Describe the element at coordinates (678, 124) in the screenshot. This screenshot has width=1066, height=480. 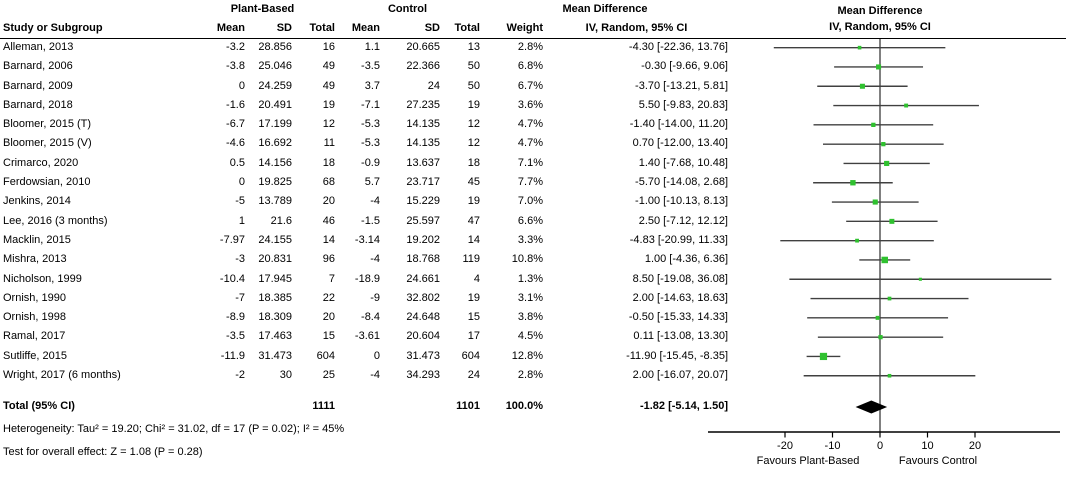
I see `ci-text-cell: -1.40 [-14.00, 11.20]` at that location.